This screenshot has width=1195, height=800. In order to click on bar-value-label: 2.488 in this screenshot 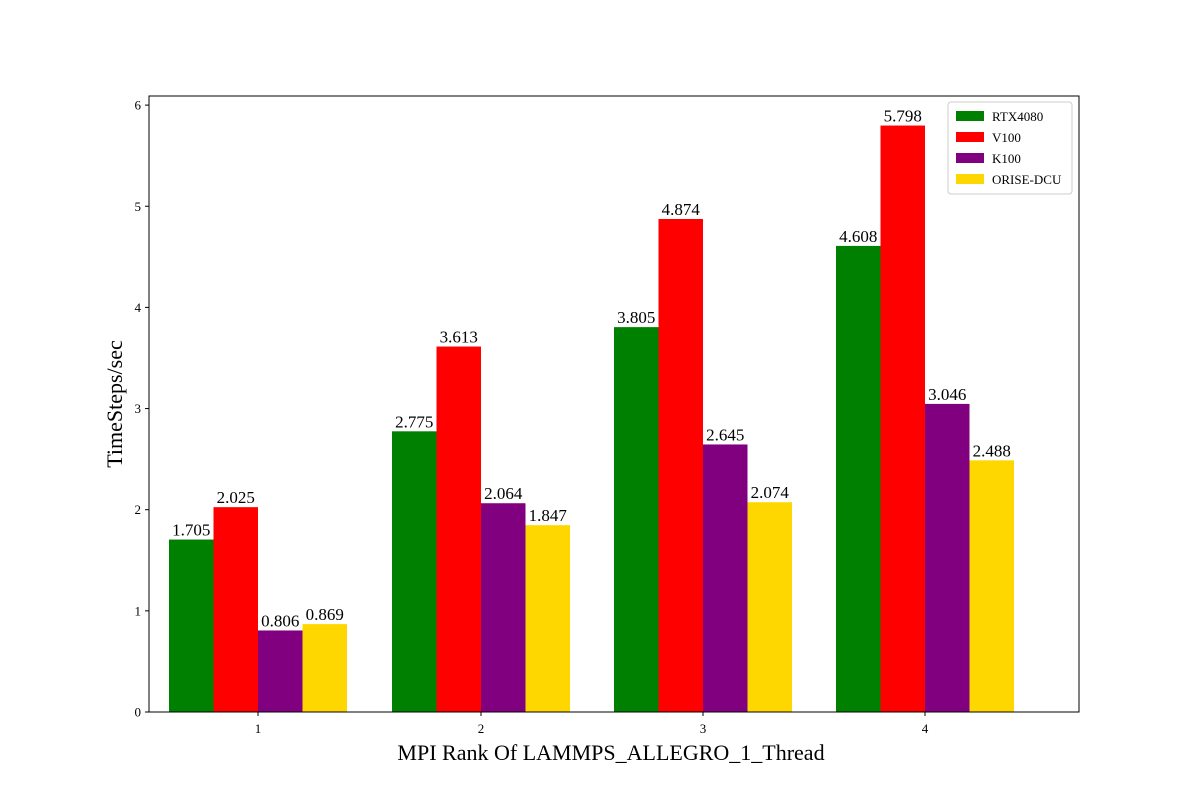, I will do `click(992, 450)`.